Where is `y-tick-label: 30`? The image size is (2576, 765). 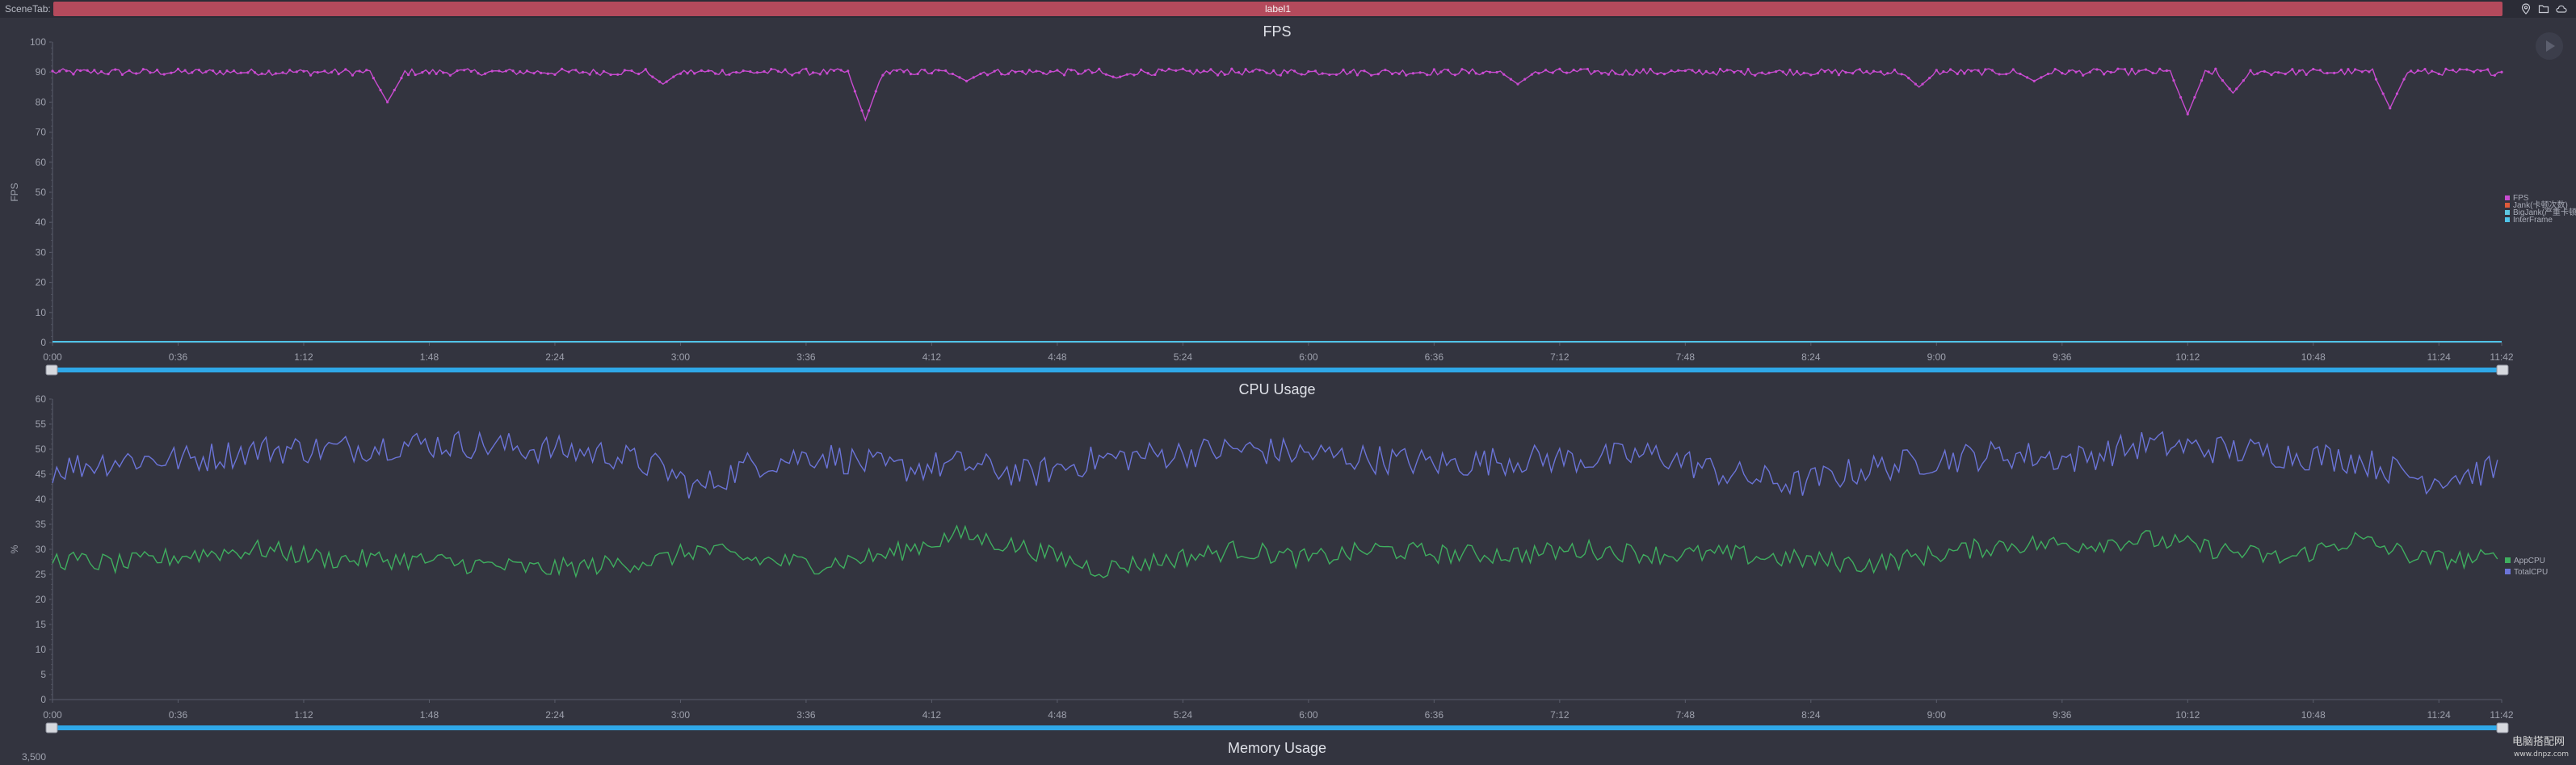
y-tick-label: 30 is located at coordinates (41, 549).